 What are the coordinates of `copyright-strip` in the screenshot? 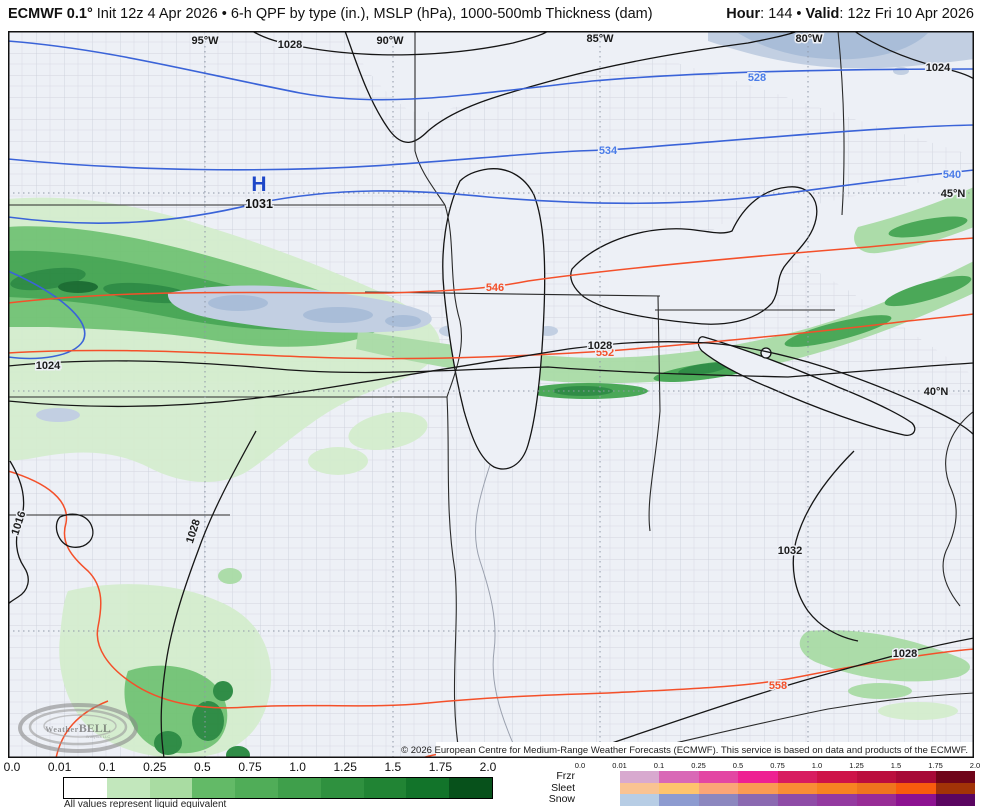 It's located at (705, 750).